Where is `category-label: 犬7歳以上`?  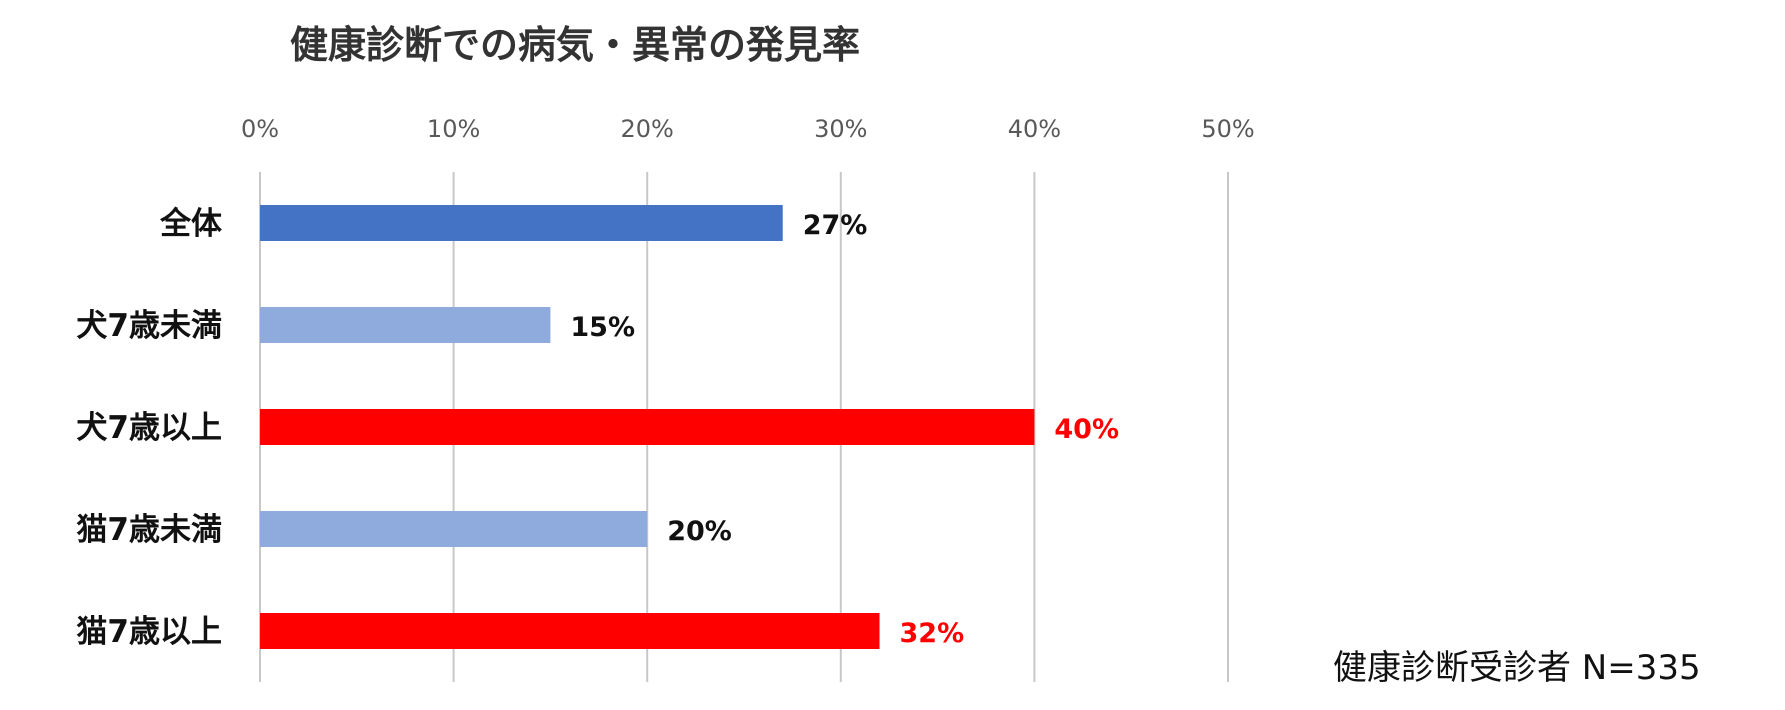 category-label: 犬7歳以上 is located at coordinates (149, 428).